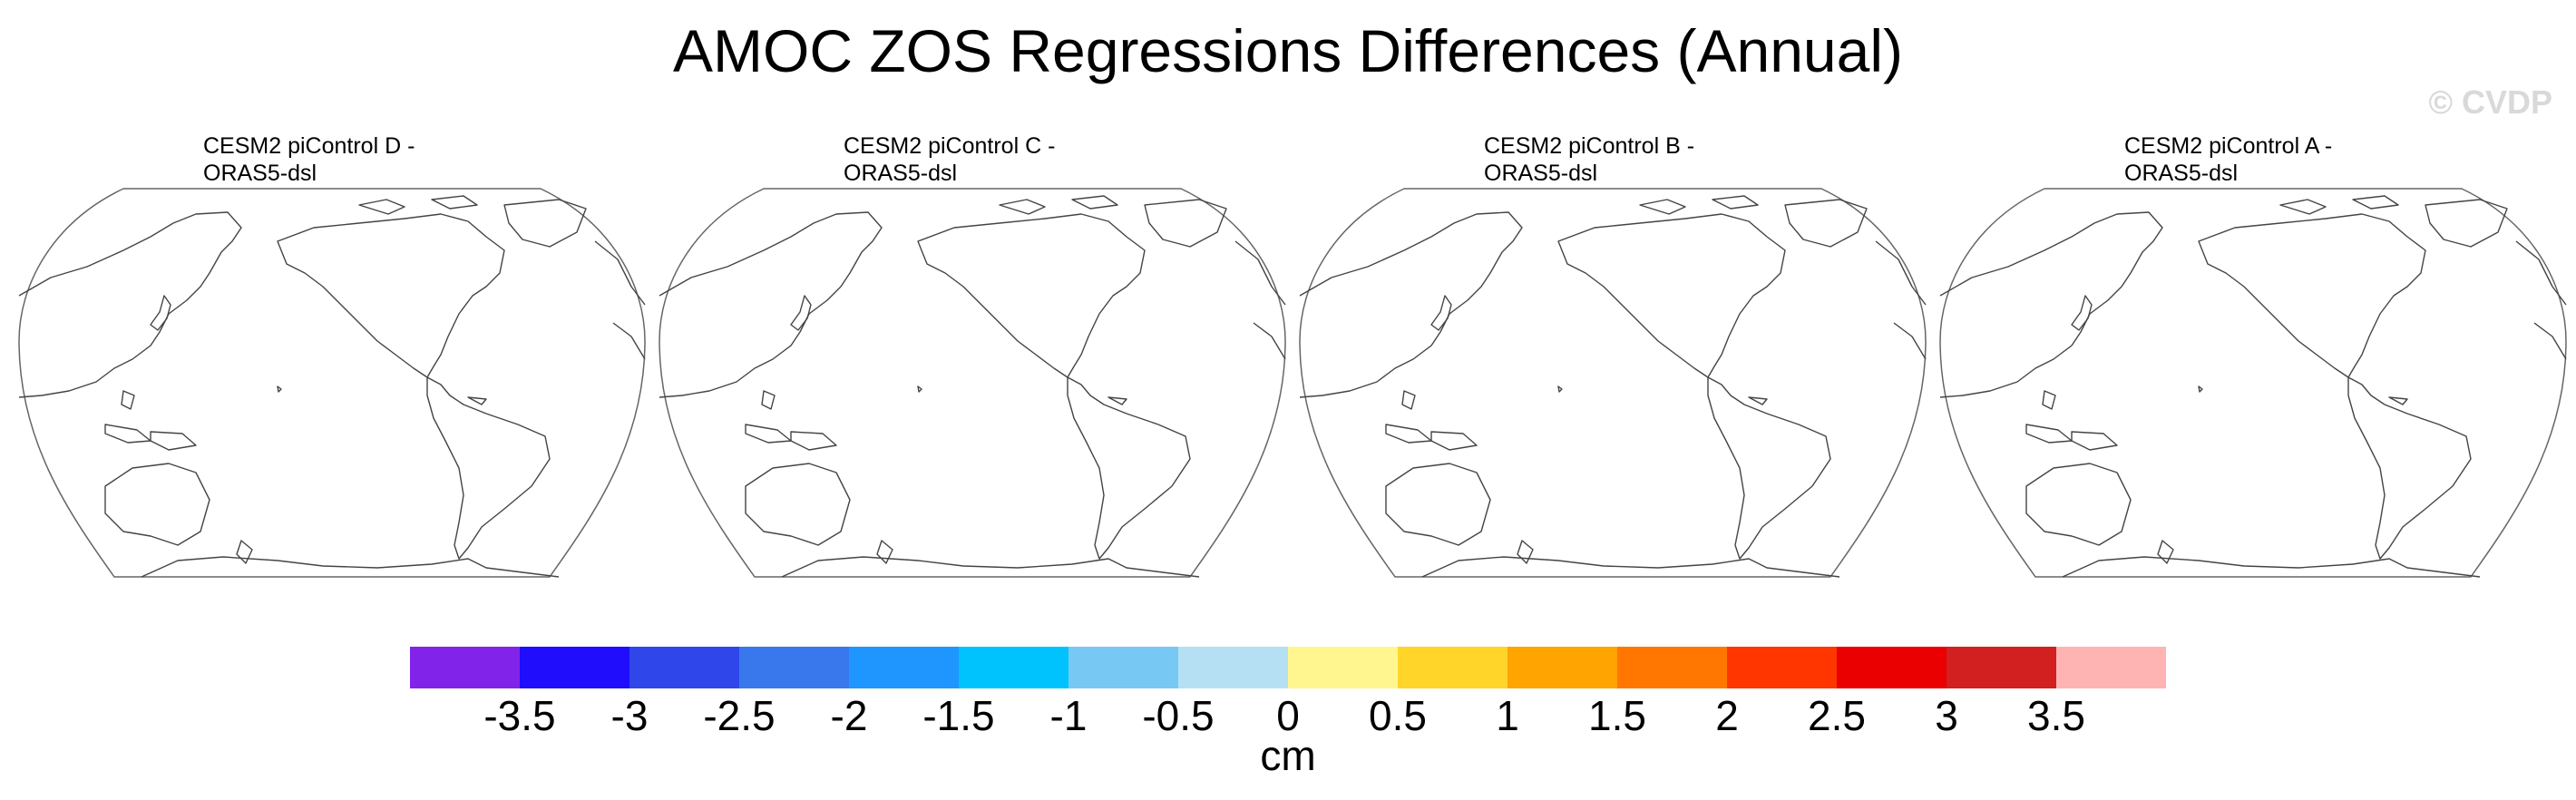  Describe the element at coordinates (1178, 715) in the screenshot. I see `colorbar-tick-label: -0.5` at that location.